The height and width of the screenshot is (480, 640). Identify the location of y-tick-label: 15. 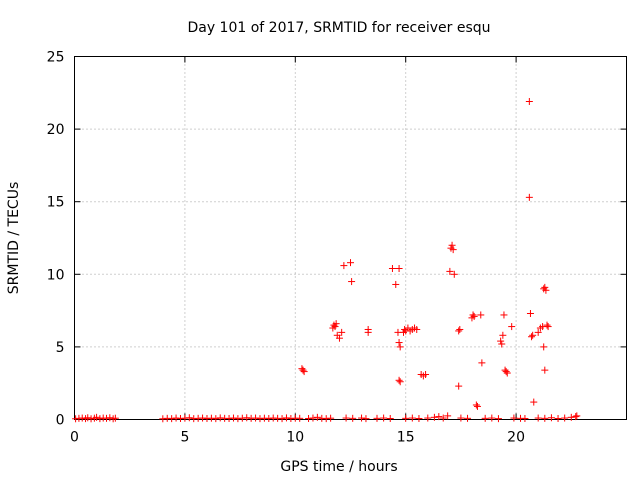
(56, 203).